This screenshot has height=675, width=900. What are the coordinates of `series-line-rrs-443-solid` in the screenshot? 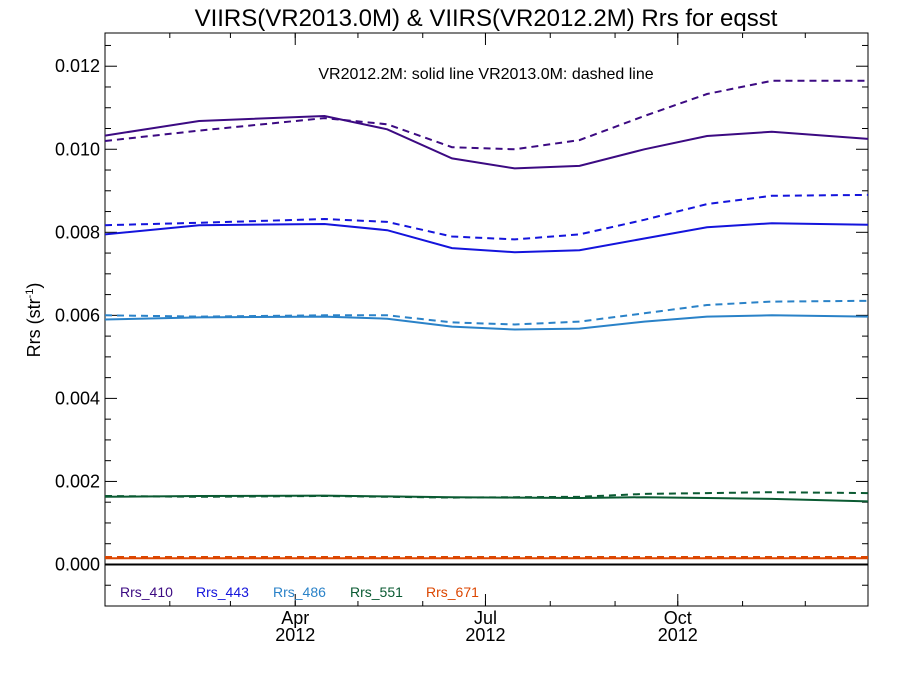 It's located at (486, 238).